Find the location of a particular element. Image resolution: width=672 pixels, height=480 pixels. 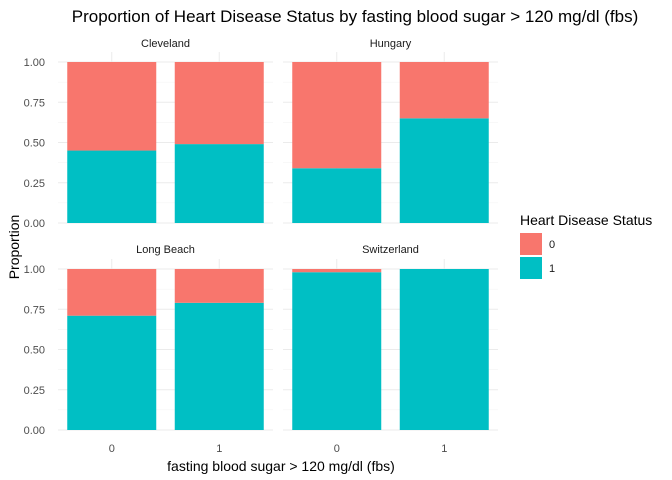

facet-label: Switzerland is located at coordinates (390, 250).